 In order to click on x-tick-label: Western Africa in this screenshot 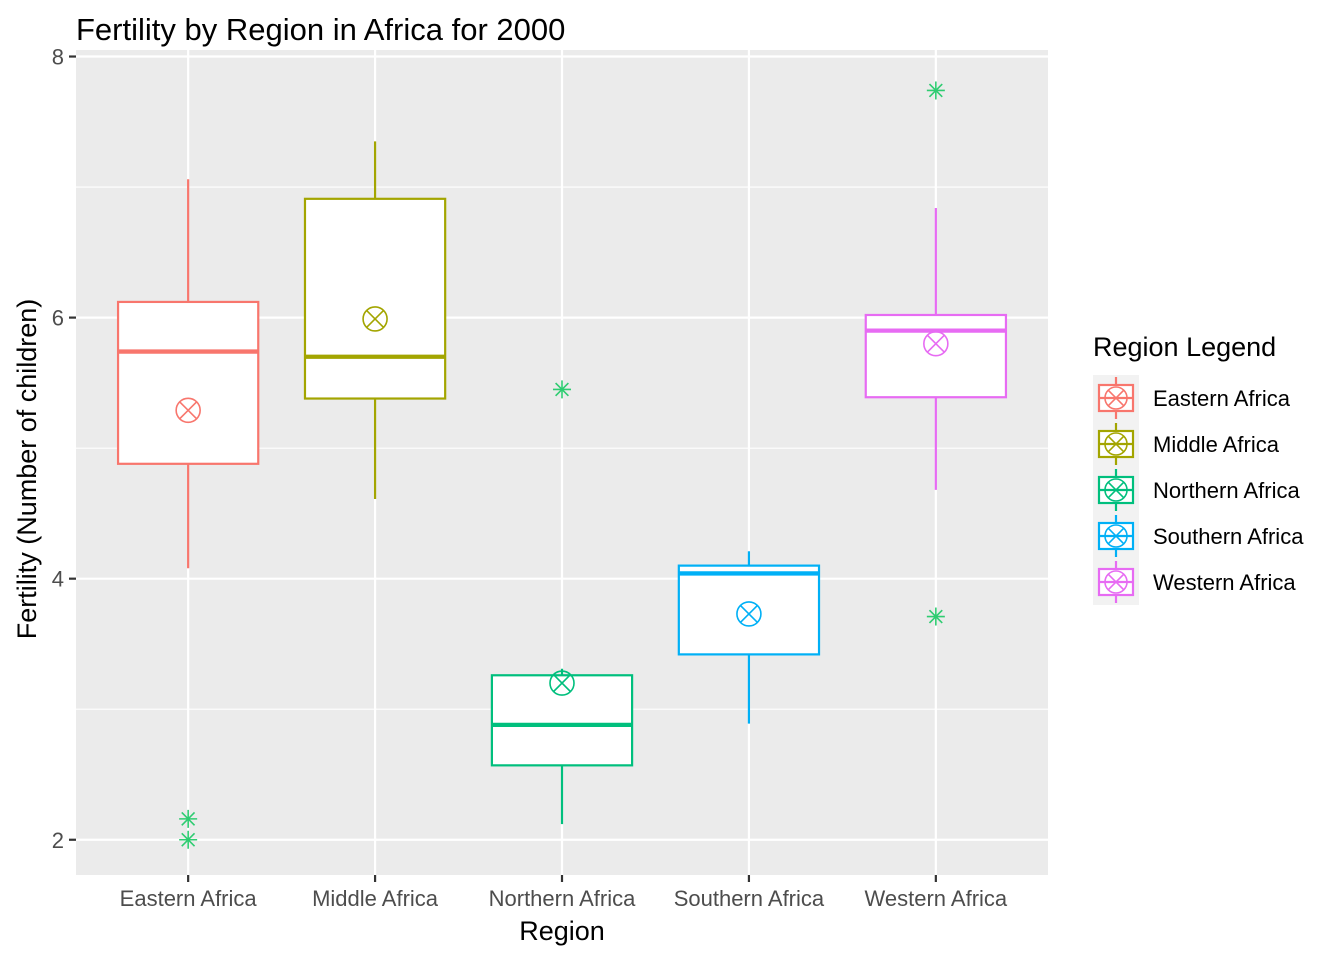, I will do `click(936, 898)`.